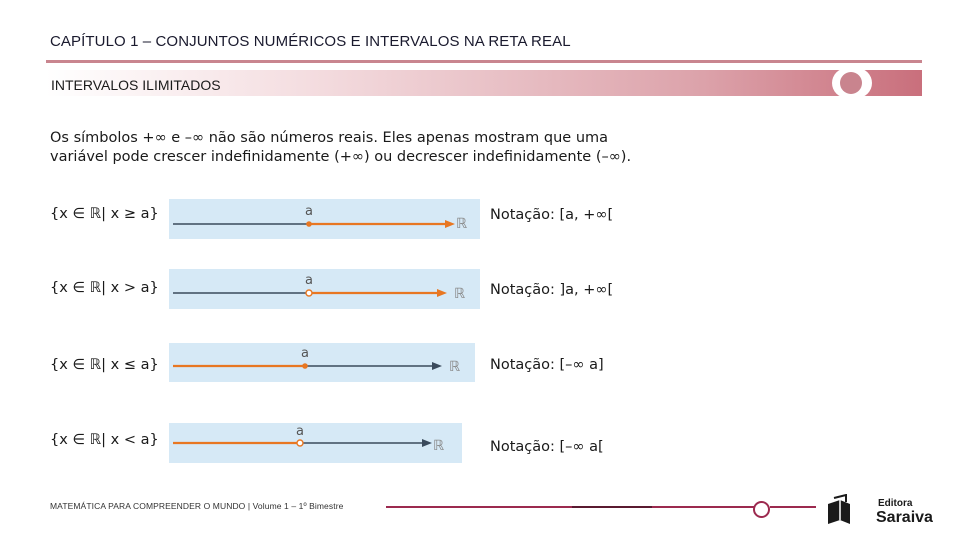 This screenshot has width=960, height=540. What do you see at coordinates (761, 509) in the screenshot?
I see `footer-ring-icon` at bounding box center [761, 509].